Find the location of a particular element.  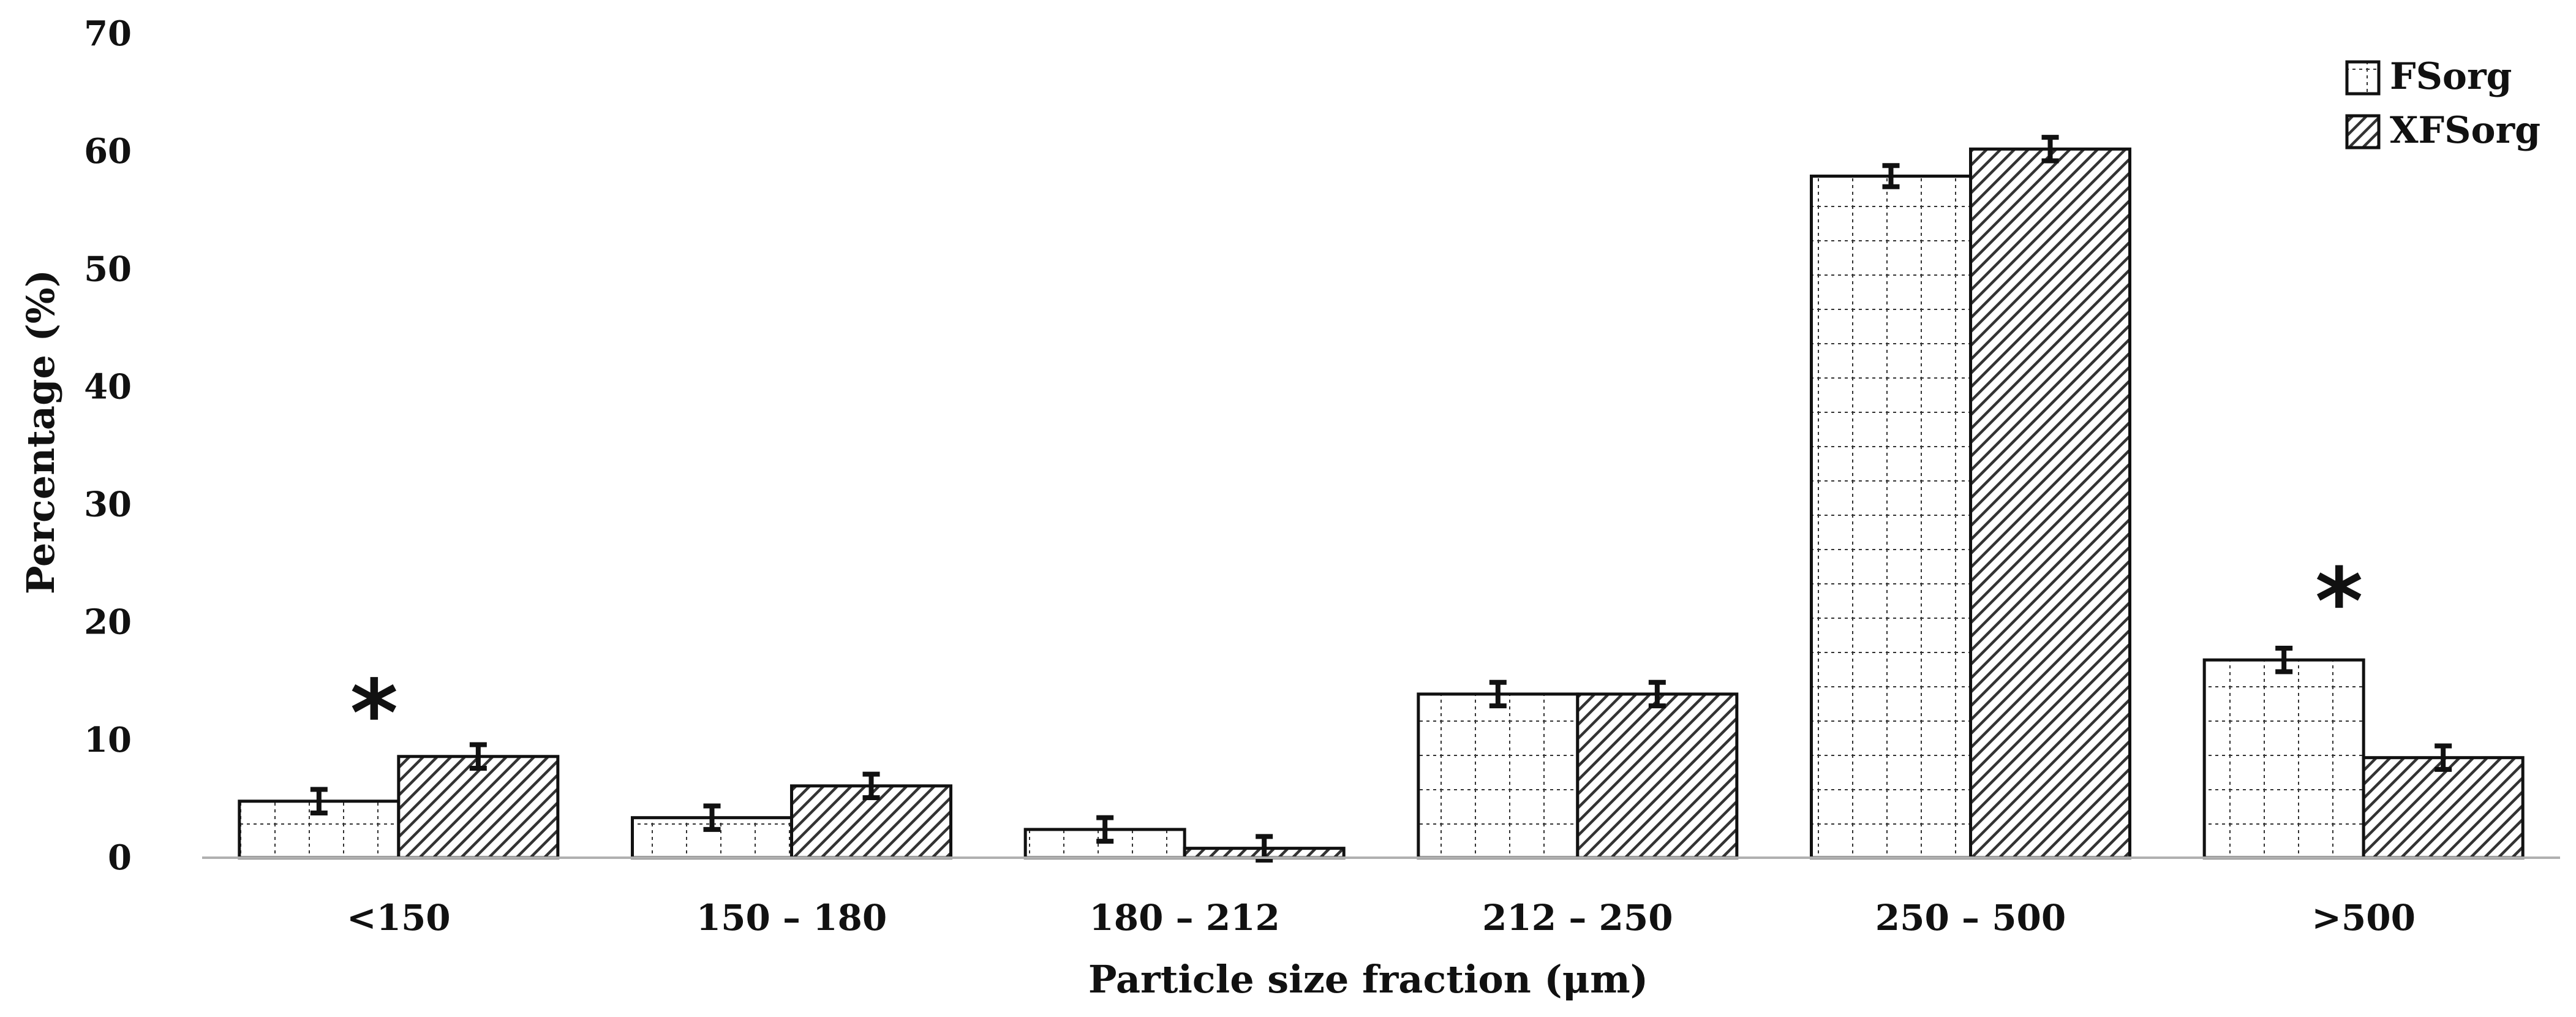

y-axis-ticks: 0 10 20 30 40 50 60 70 is located at coordinates (108, 445).